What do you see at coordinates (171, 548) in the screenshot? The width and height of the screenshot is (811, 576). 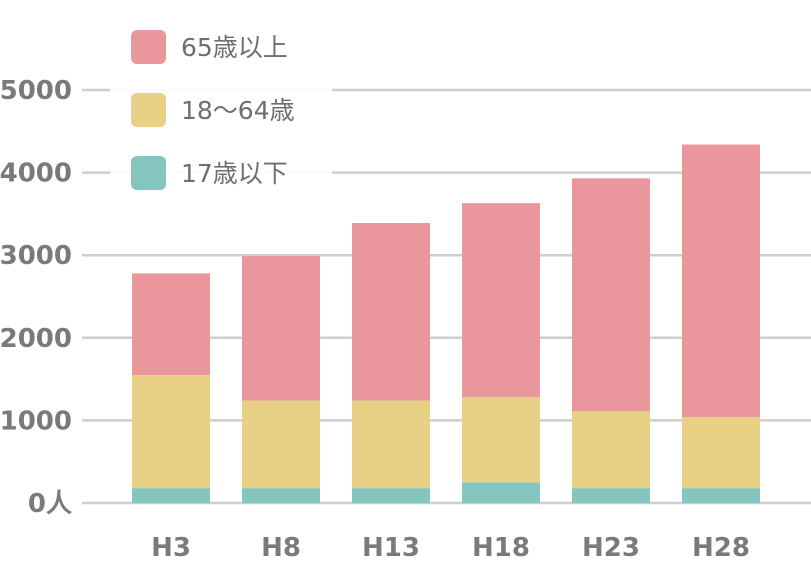 I see `x-tick-label: H3` at bounding box center [171, 548].